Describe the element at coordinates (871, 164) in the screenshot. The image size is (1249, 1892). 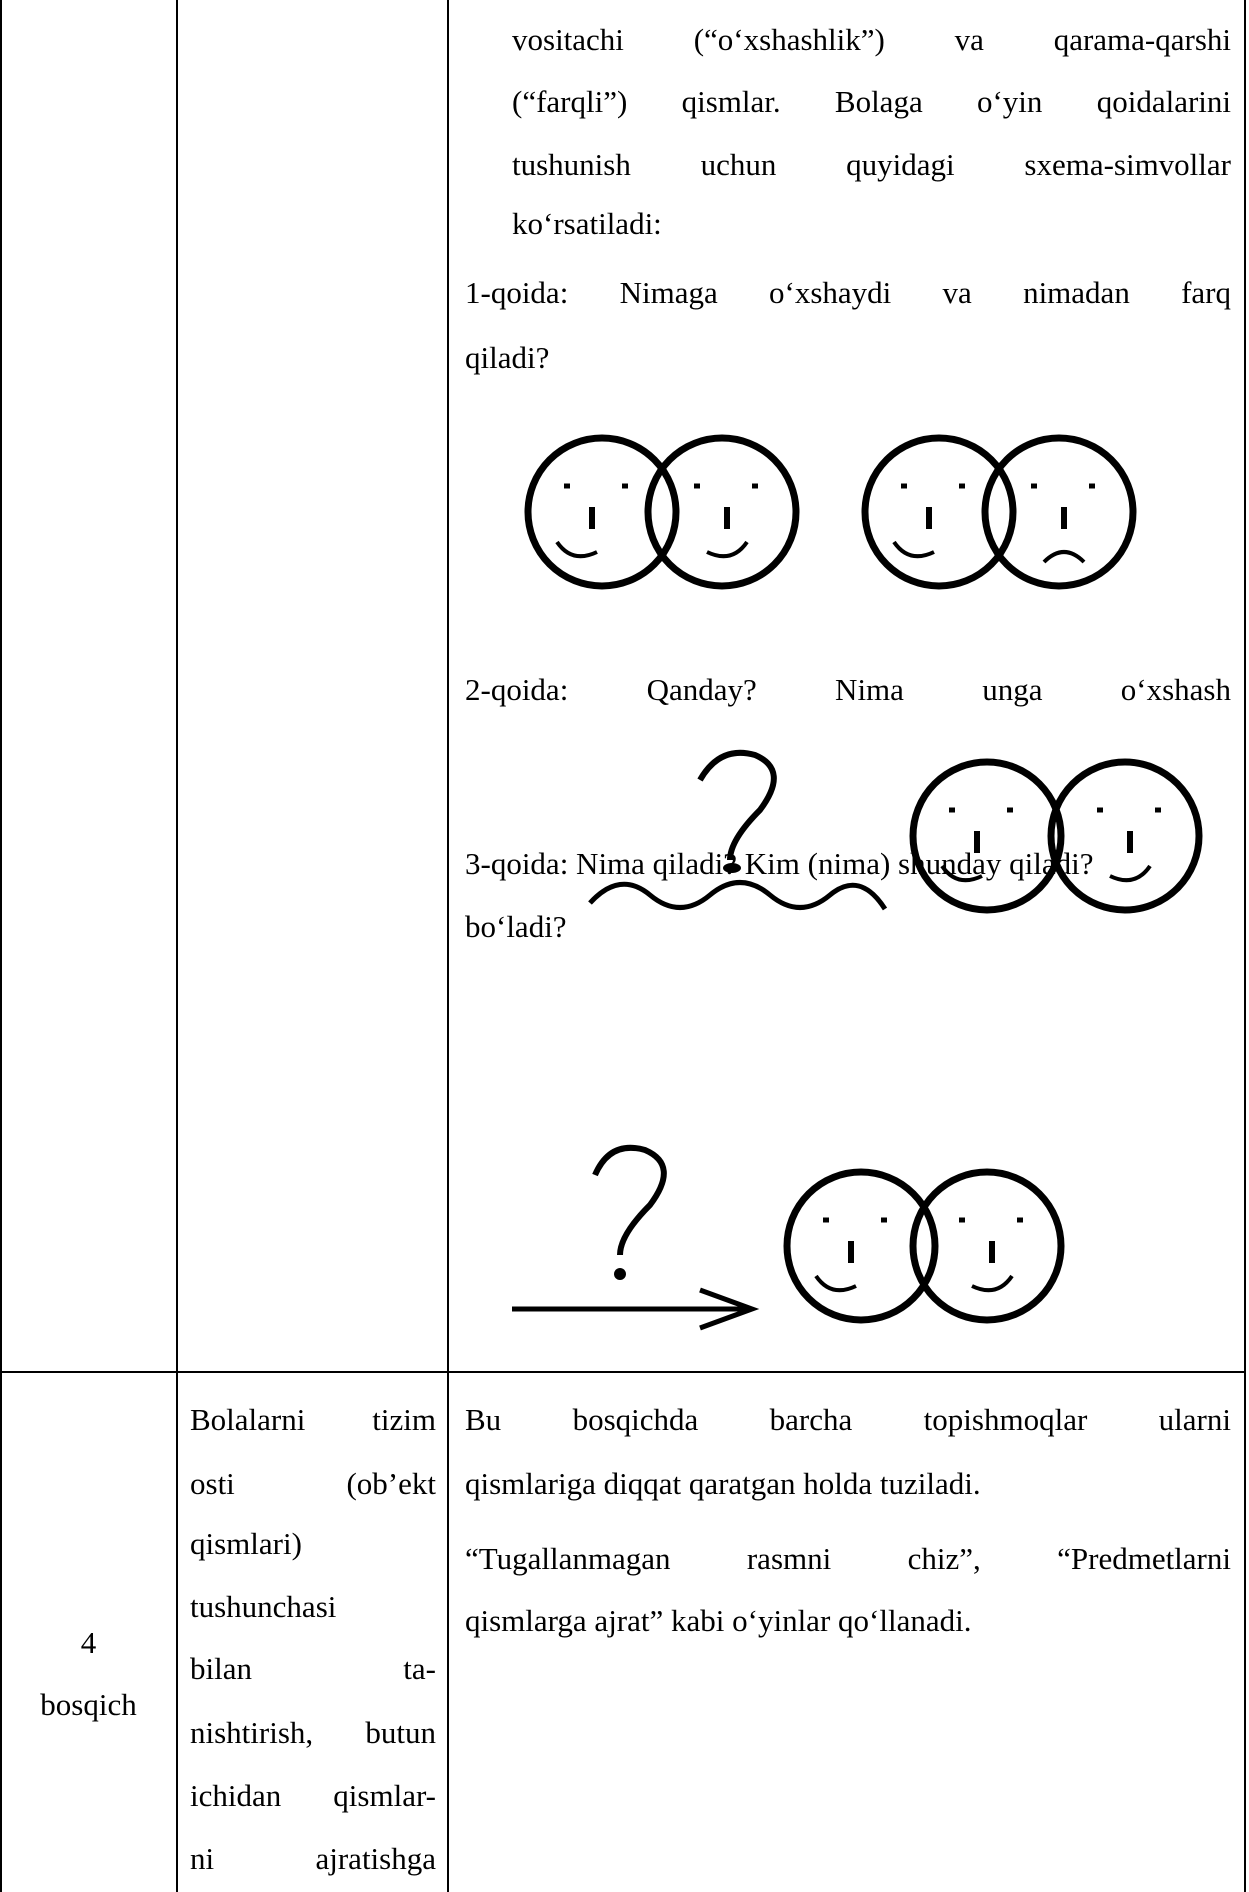
I see `text-line: tushunish uchun quyidagi sxema-simvollar` at that location.